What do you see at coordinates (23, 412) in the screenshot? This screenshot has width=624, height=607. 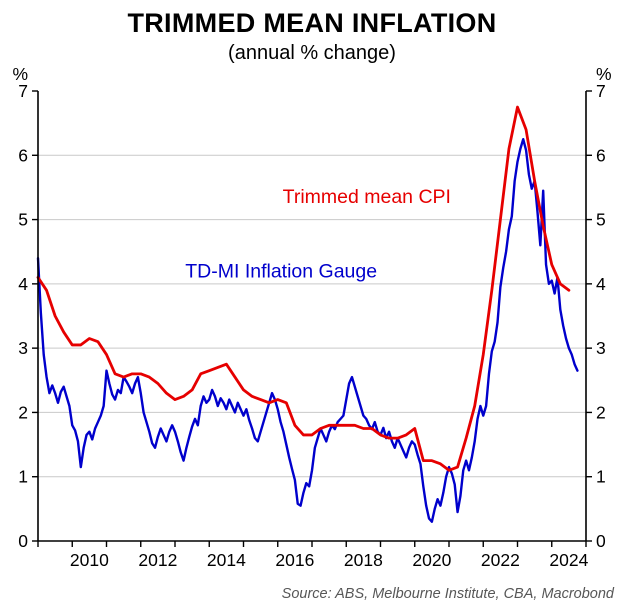 I see `y-axis-label-left: 2` at bounding box center [23, 412].